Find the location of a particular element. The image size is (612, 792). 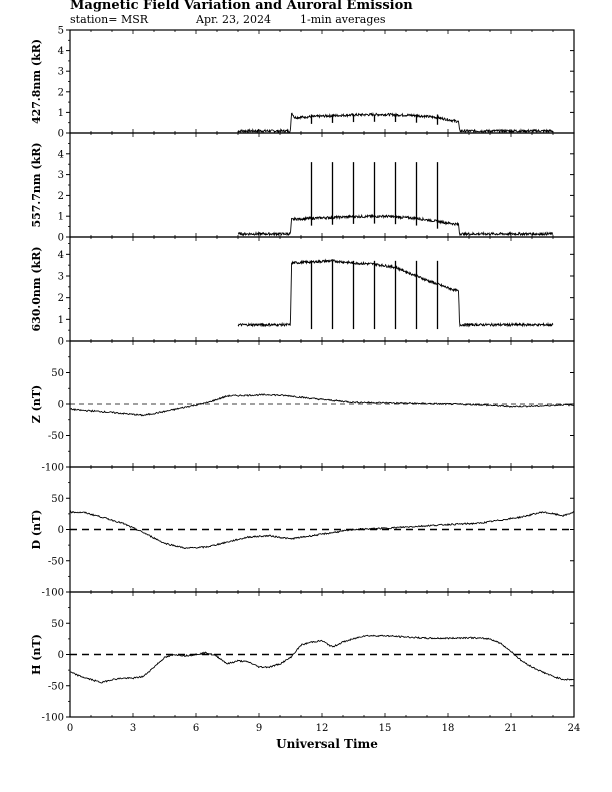

panel-p6300: 0 1 2 3 4 630.0nm (kR) is located at coordinates (302, 292).